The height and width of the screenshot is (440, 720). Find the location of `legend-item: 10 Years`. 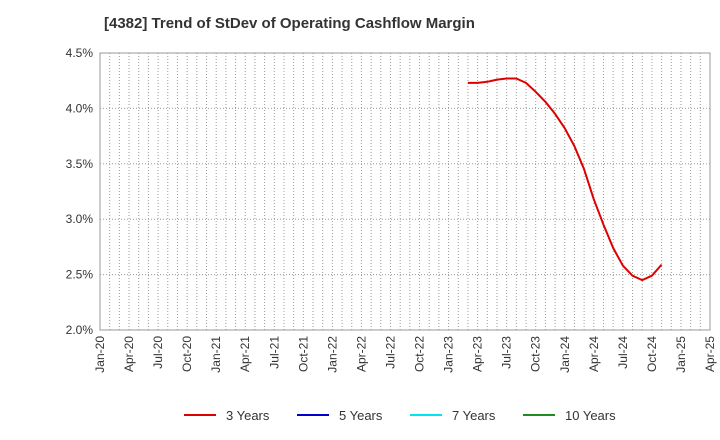

legend-item: 10 Years is located at coordinates (569, 415).